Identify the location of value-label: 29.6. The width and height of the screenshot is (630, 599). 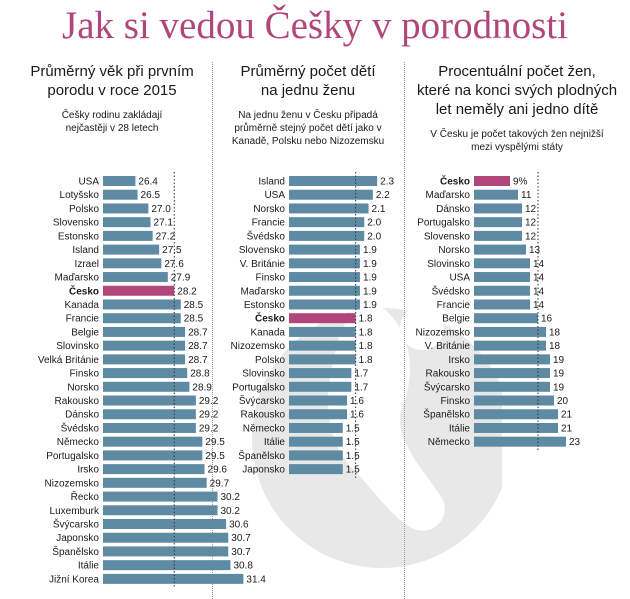
(218, 470).